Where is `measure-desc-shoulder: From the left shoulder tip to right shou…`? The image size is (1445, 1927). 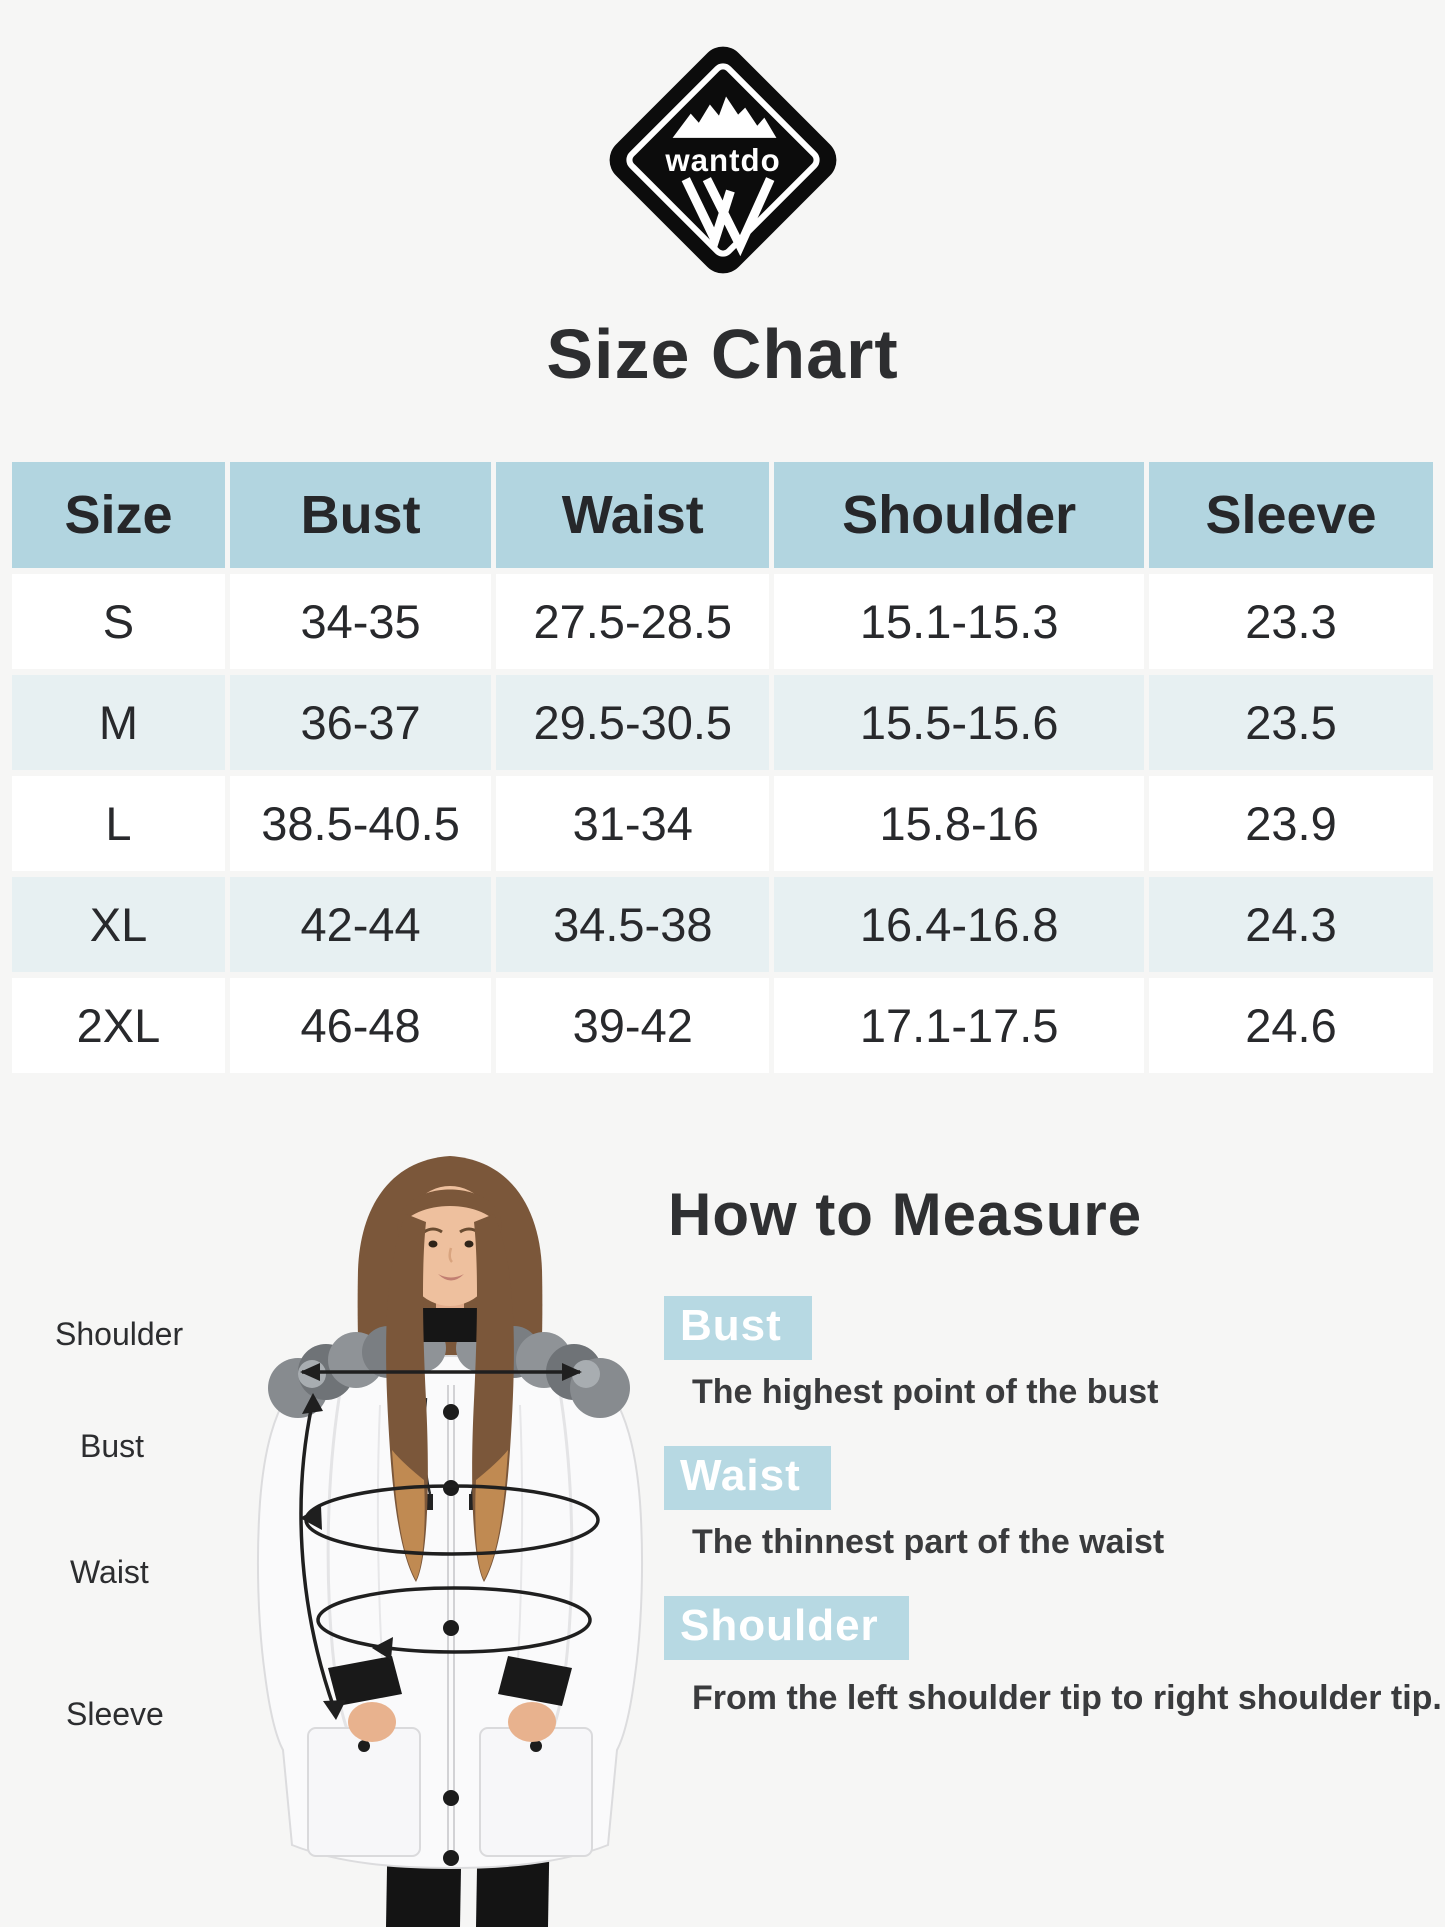 measure-desc-shoulder: From the left shoulder tip to right shou… is located at coordinates (1067, 1698).